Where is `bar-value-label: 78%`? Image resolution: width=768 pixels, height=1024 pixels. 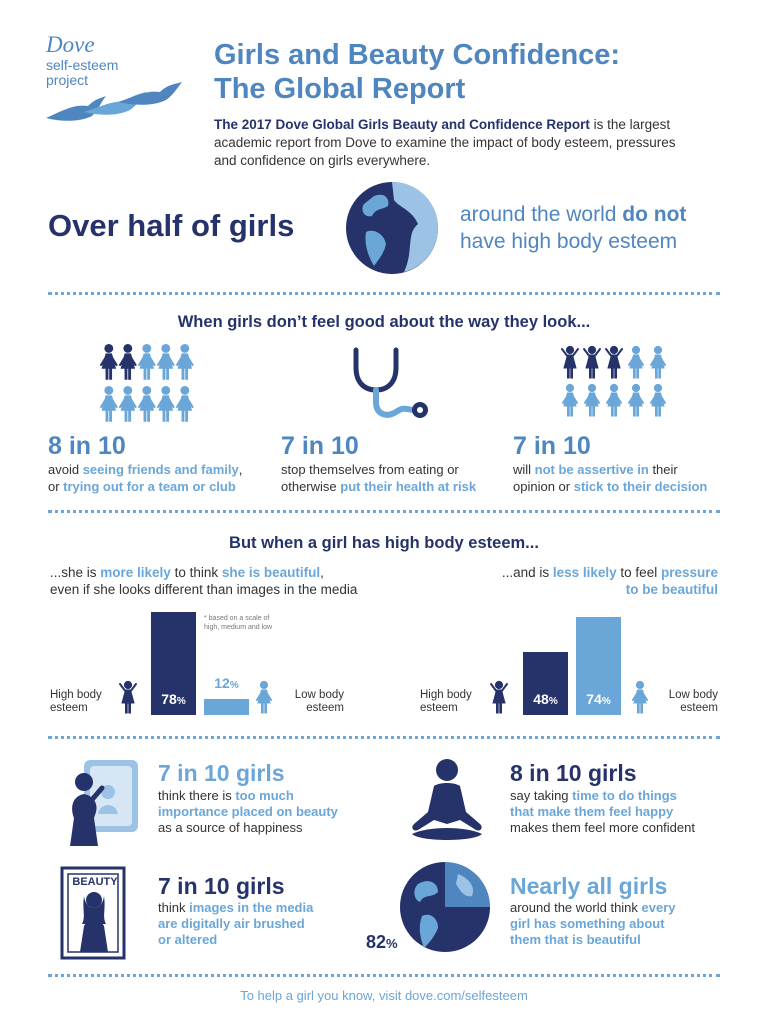 bar-value-label: 78% is located at coordinates (173, 699).